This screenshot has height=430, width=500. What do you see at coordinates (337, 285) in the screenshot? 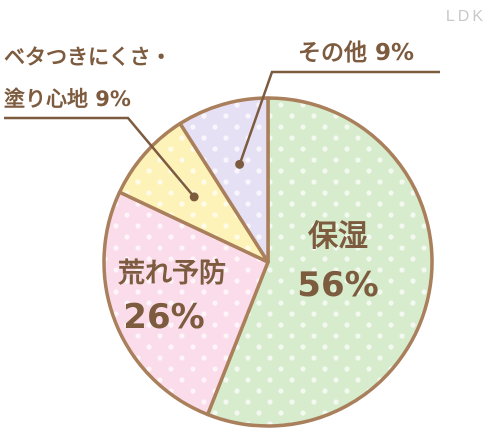
I see `slice-value-moisturizing: 56%` at bounding box center [337, 285].